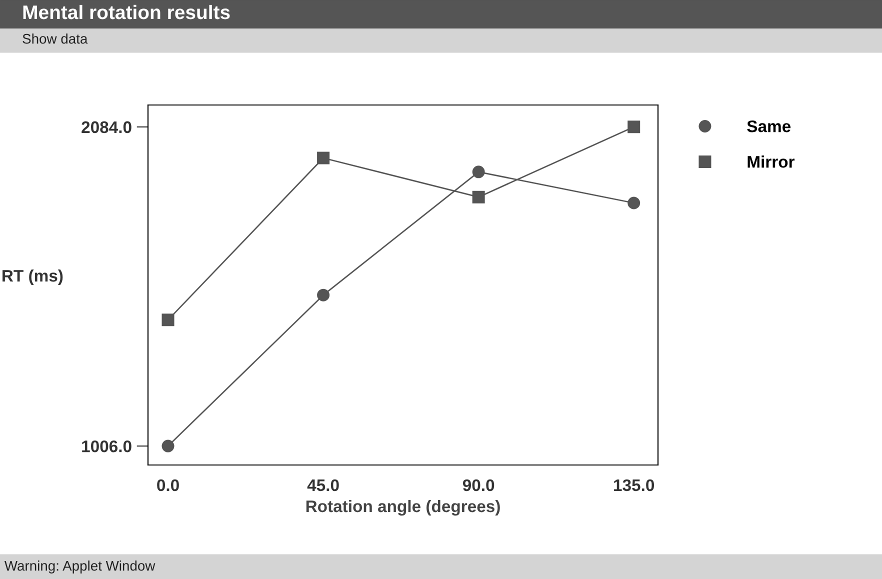 The width and height of the screenshot is (882, 579). Describe the element at coordinates (107, 127) in the screenshot. I see `y-tick-label: 2084.0` at that location.